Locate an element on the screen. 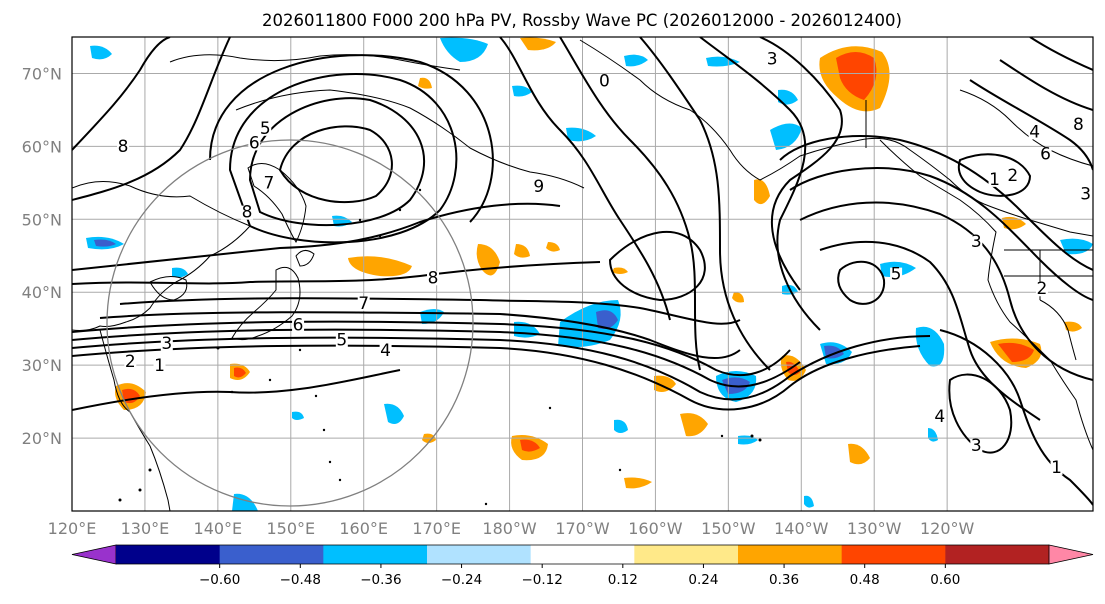 The width and height of the screenshot is (1105, 604). lon-tick-label: 140°E is located at coordinates (218, 528).